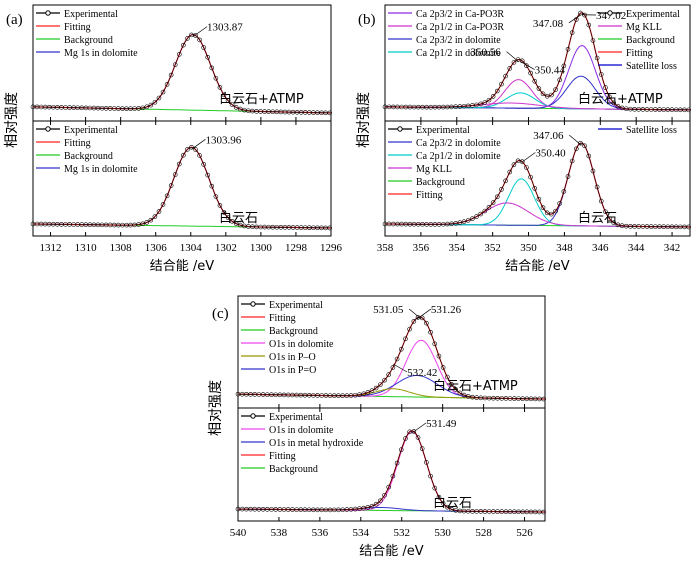  What do you see at coordinates (156, 248) in the screenshot?
I see `x-tick-label: 1306` at bounding box center [156, 248].